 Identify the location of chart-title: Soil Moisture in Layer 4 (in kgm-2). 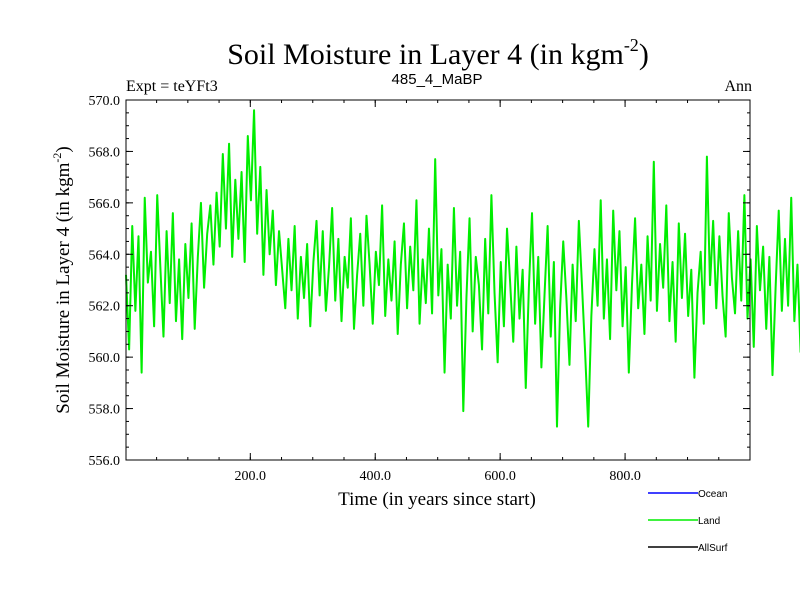
(438, 53).